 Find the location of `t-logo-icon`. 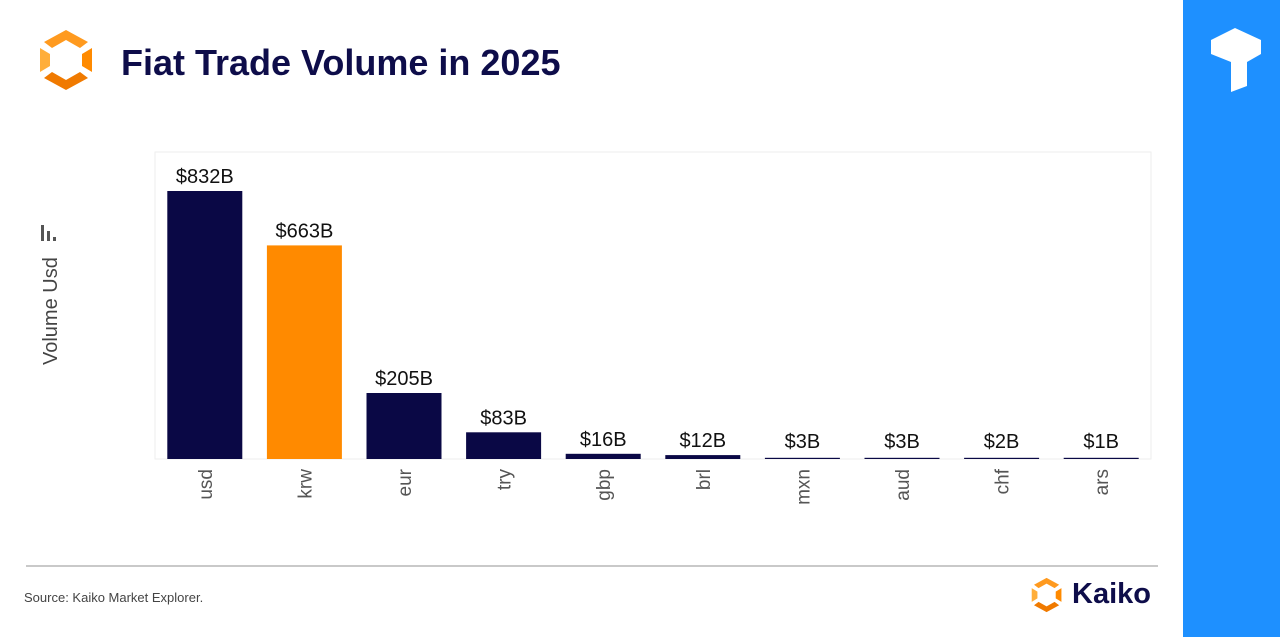

t-logo-icon is located at coordinates (1236, 60).